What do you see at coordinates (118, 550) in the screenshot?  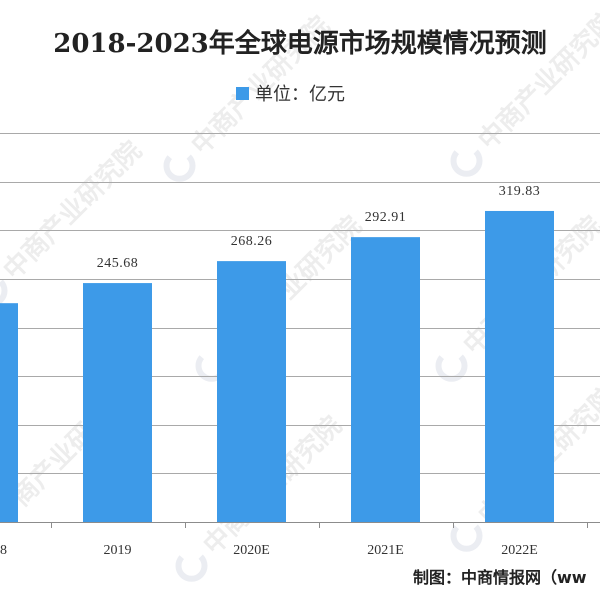 I see `x-tick-label: 2019` at bounding box center [118, 550].